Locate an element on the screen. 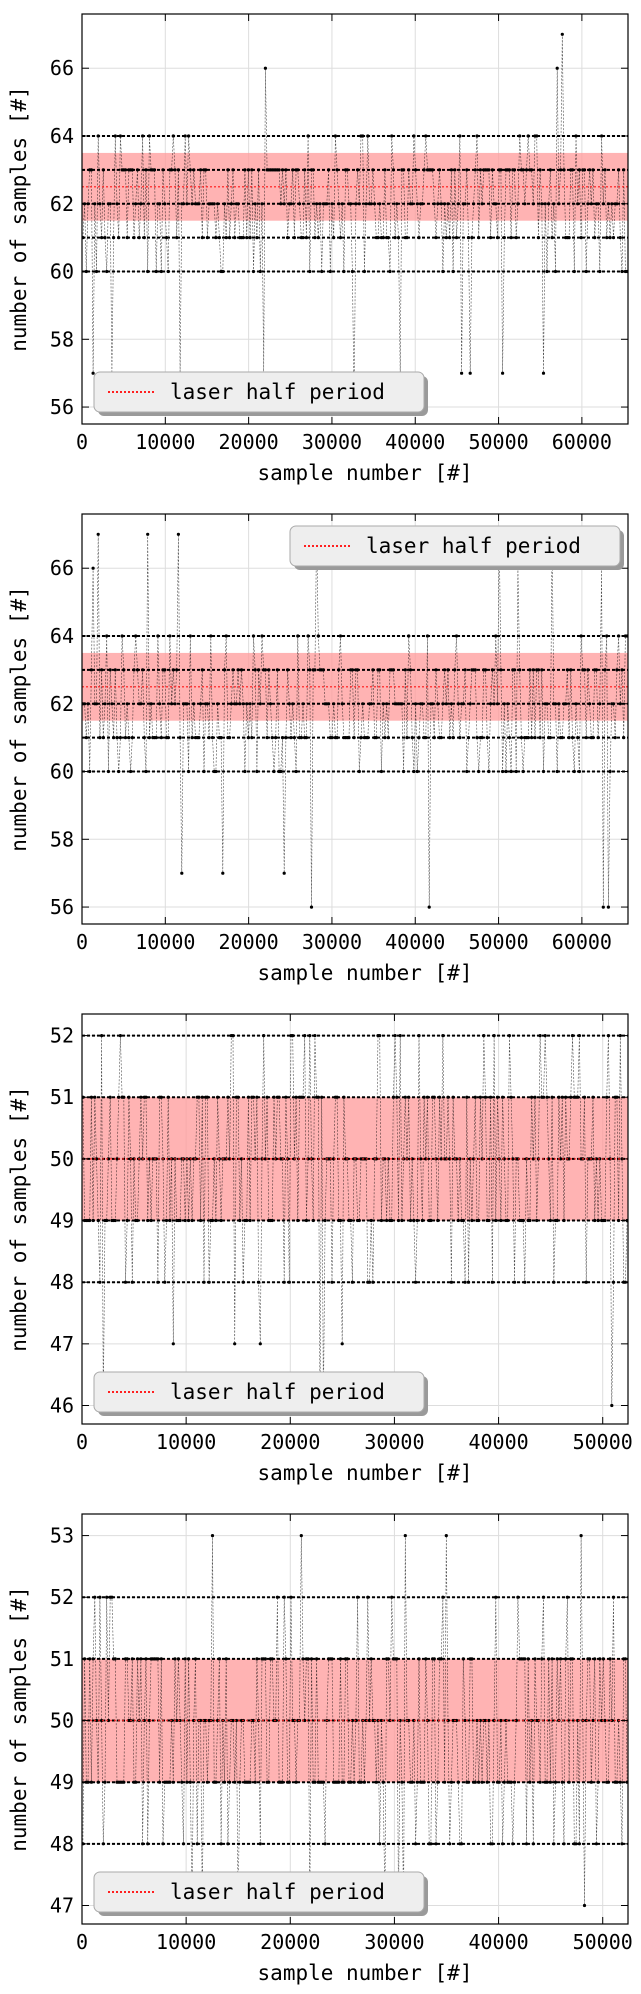 This screenshot has height=1994, width=641. y-tick-label: 51 is located at coordinates (62, 1659).